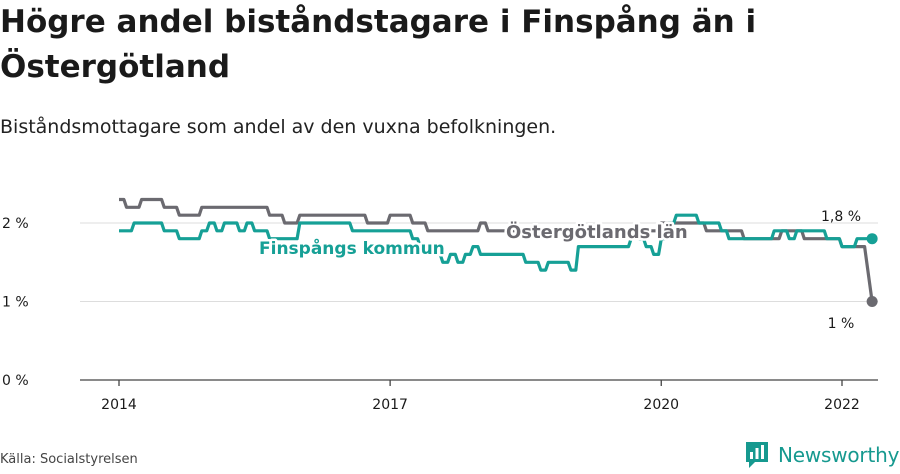 The width and height of the screenshot is (900, 474). What do you see at coordinates (872, 301) in the screenshot?
I see `end-point-ostergotland` at bounding box center [872, 301].